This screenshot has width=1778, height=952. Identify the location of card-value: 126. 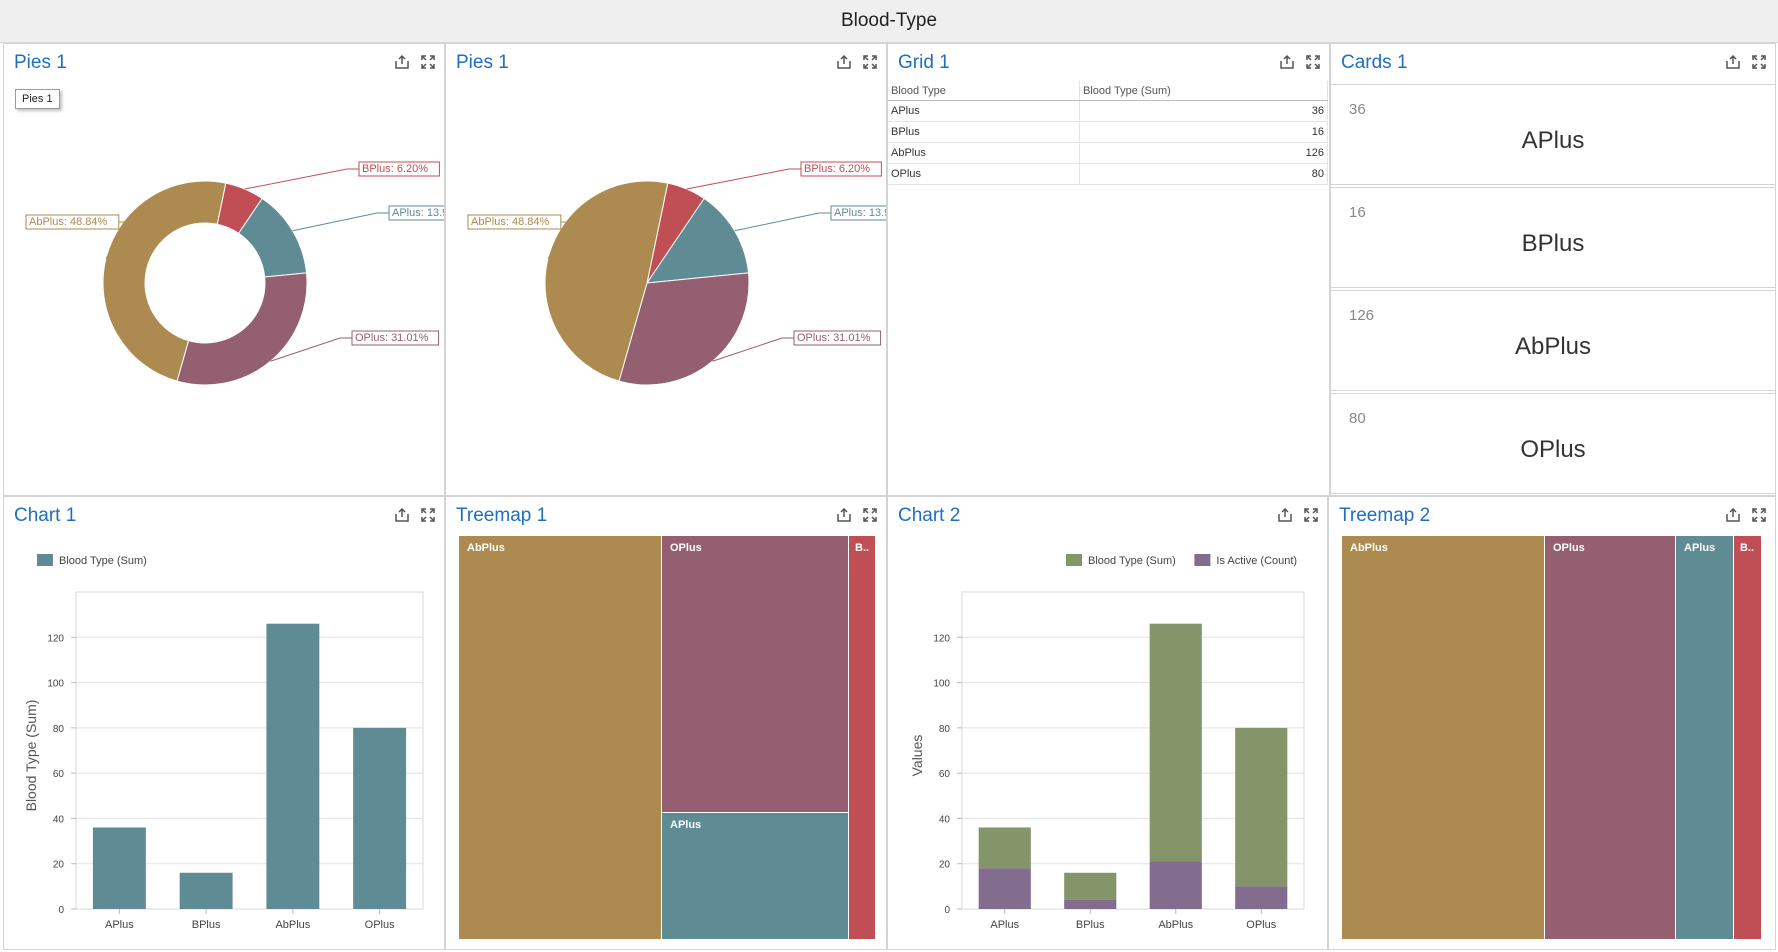
(1362, 315).